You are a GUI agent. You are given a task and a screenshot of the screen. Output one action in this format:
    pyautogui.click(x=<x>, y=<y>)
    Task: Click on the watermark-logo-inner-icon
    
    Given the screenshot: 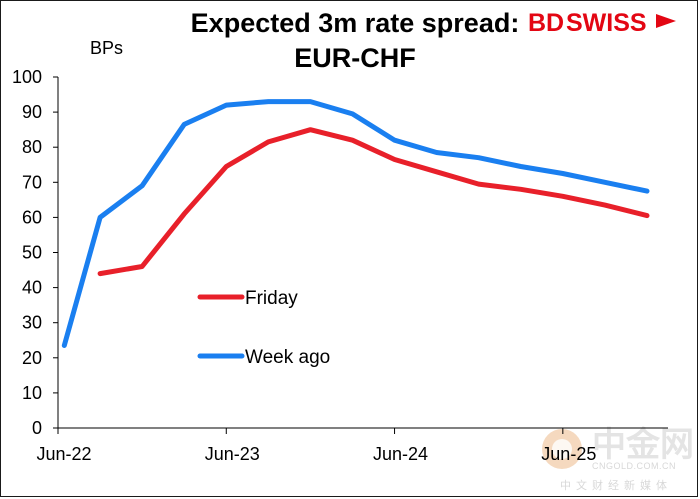 What is the action you would take?
    pyautogui.click(x=562, y=449)
    